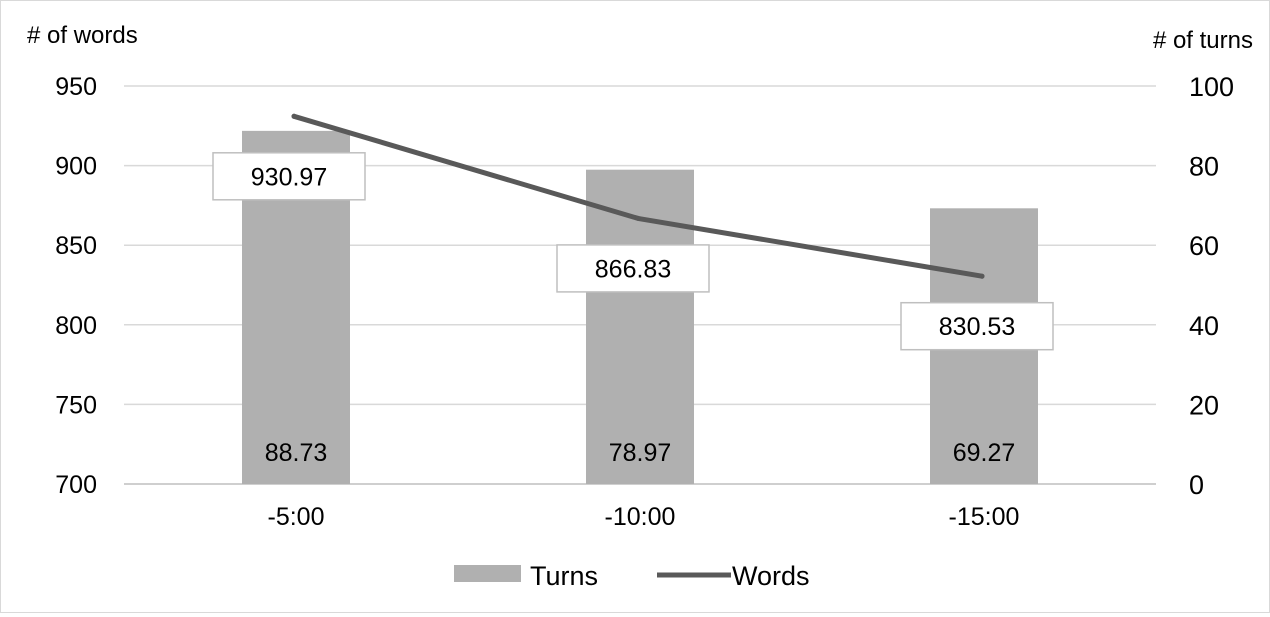  Describe the element at coordinates (76, 246) in the screenshot. I see `y-tick-left-label: 850` at that location.